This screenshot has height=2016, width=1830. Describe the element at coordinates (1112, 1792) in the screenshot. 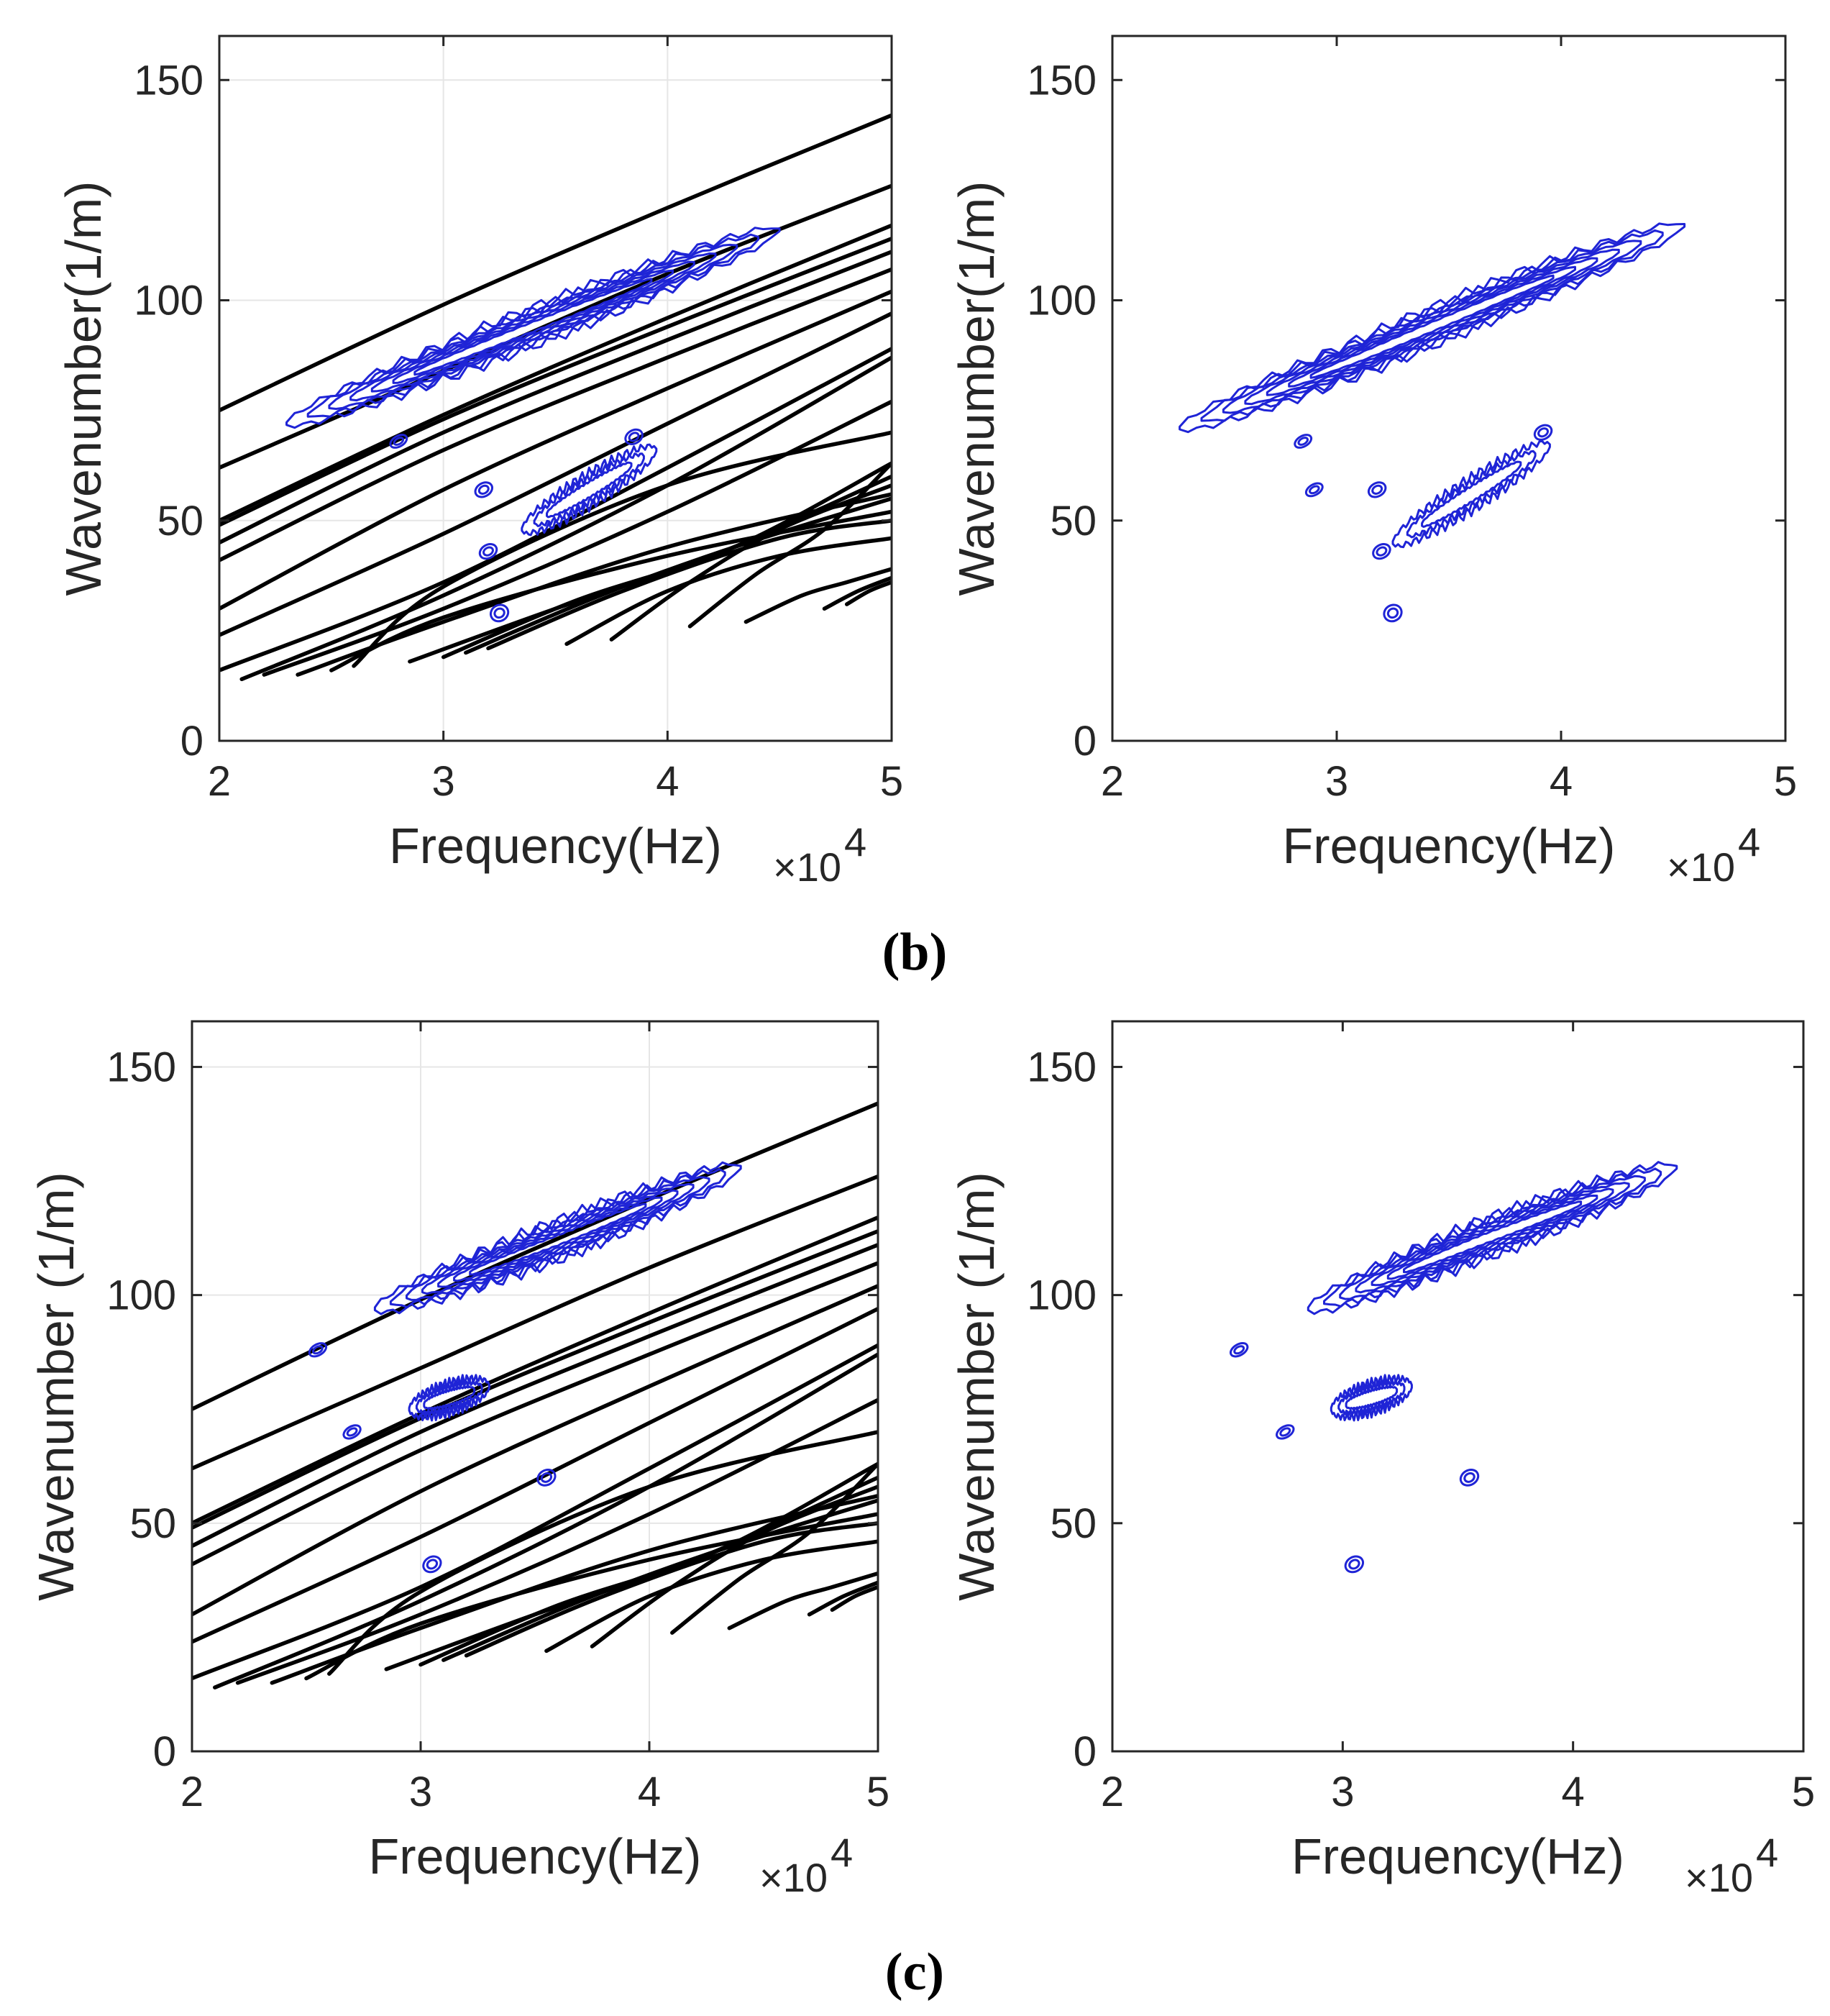

I see `x-tick-label: 2` at that location.